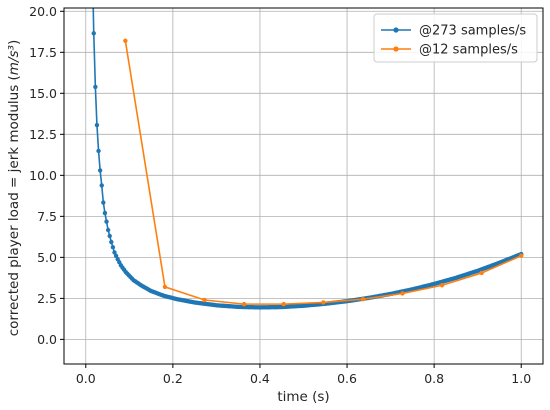 This screenshot has height=410, width=550. I want to click on x-axis-label: time (s), so click(303, 397).